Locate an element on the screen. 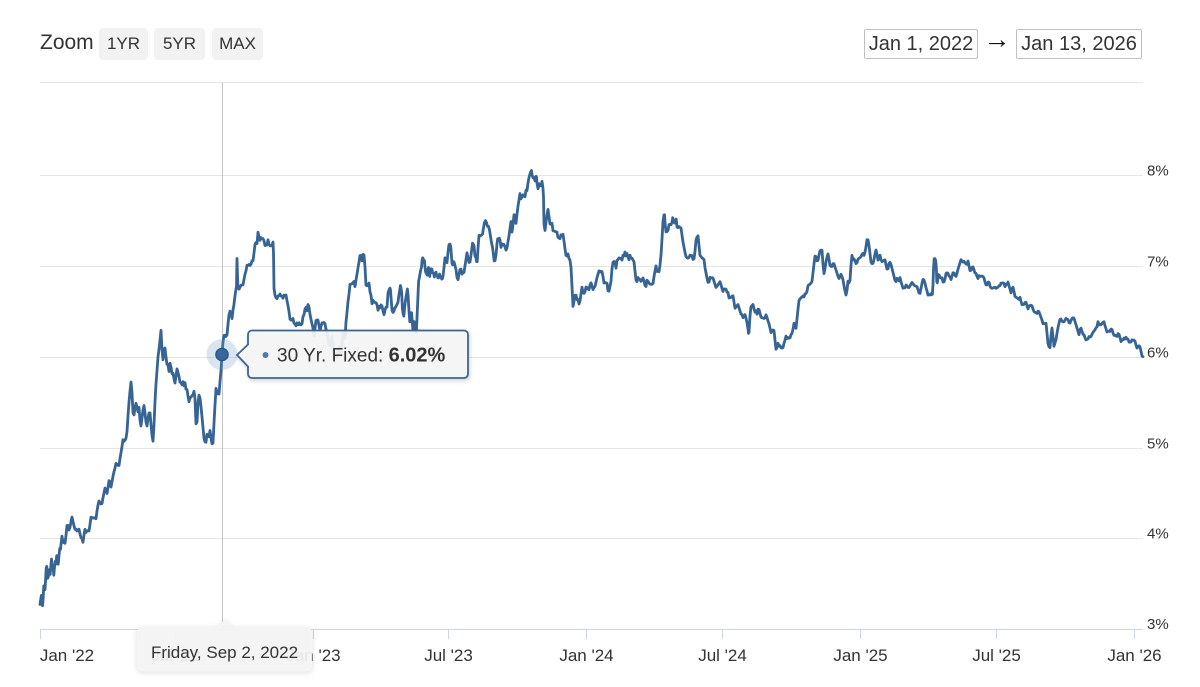  svg-text: 8% is located at coordinates (1158, 171).